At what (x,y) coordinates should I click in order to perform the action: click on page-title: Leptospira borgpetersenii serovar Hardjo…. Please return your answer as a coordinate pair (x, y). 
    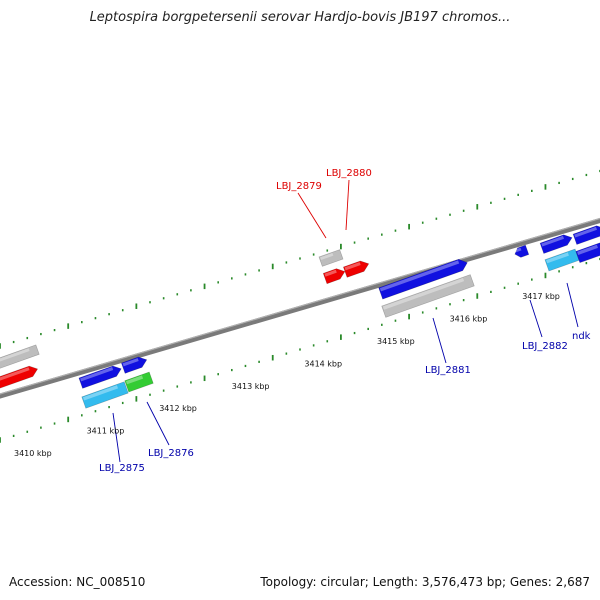
    Looking at the image, I should click on (300, 17).